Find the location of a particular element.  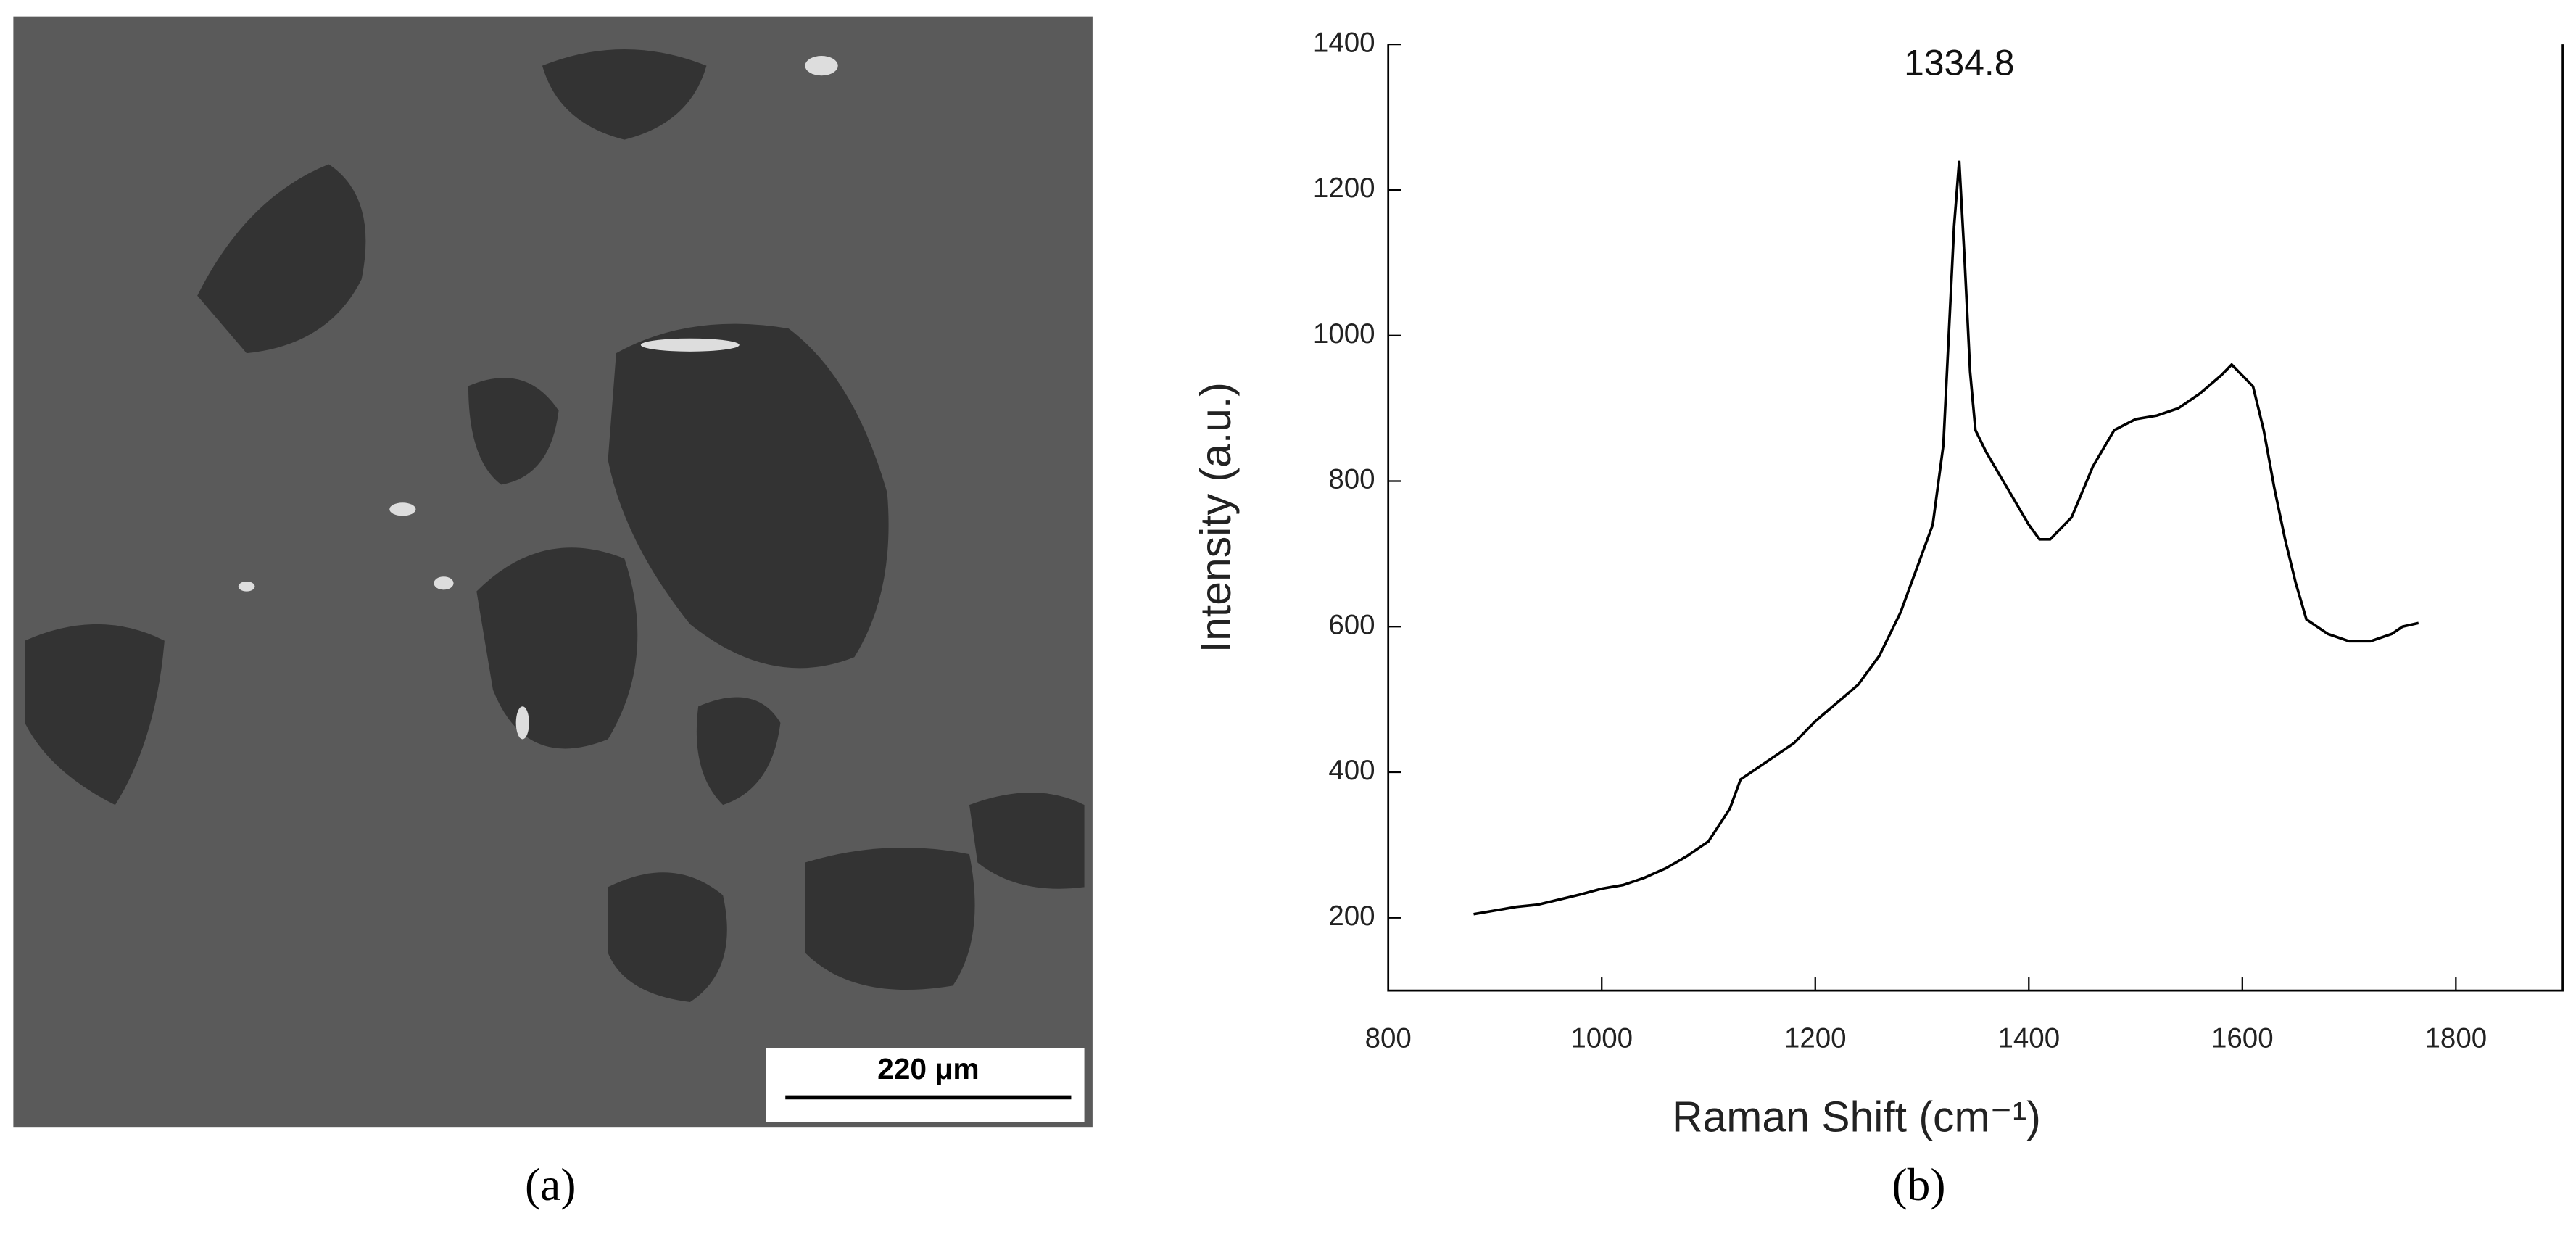

y-tick-label: 1200 is located at coordinates (1344, 188).